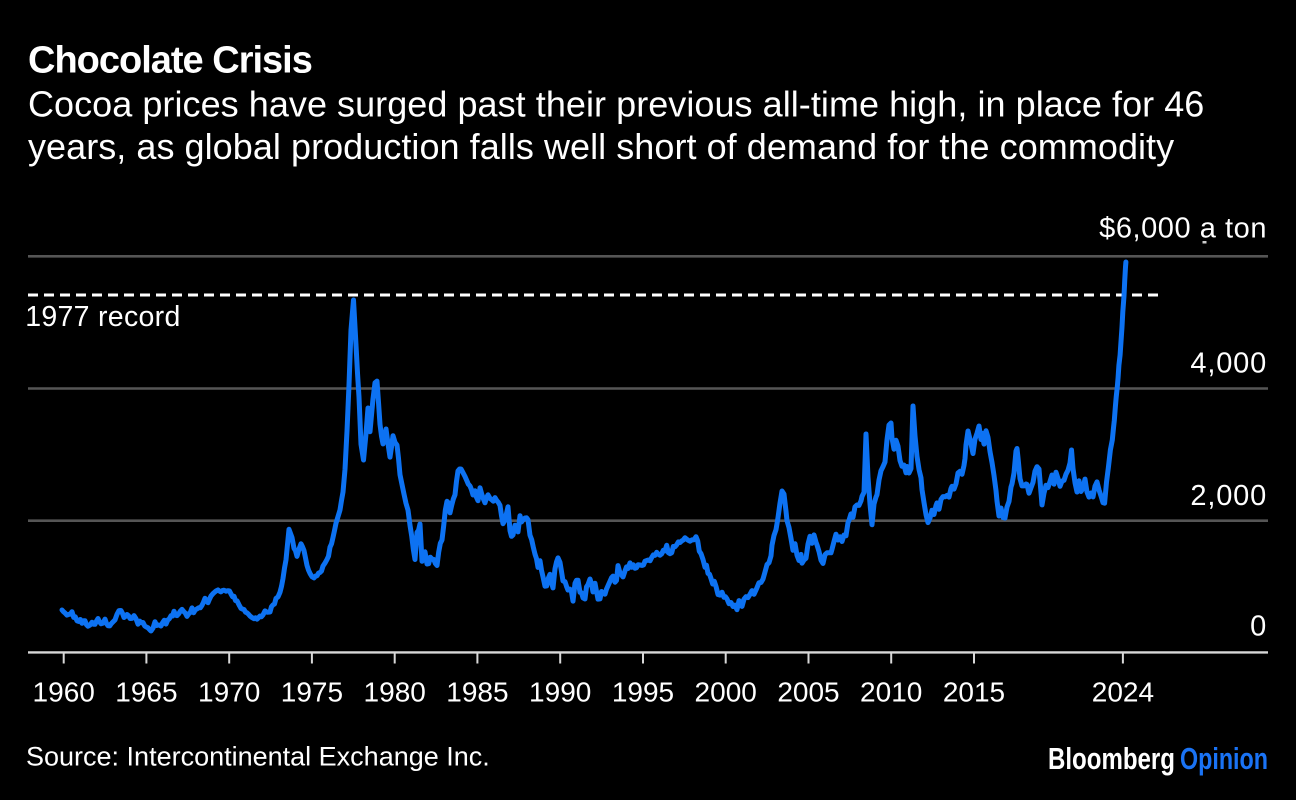 The width and height of the screenshot is (1296, 800). I want to click on svg-text: 1975, so click(312, 692).